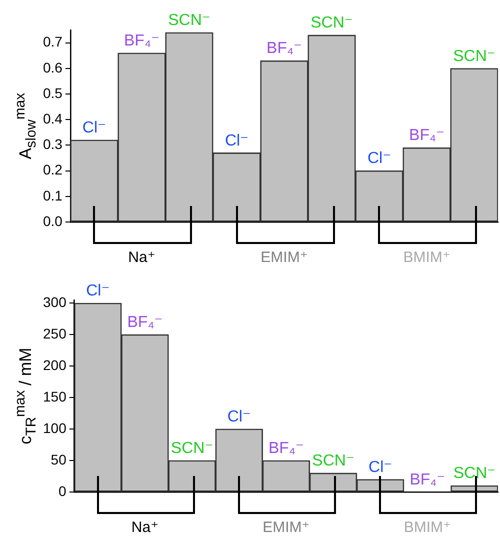 This screenshot has height=540, width=500. I want to click on y-tick-label: 0.6, so click(52, 67).